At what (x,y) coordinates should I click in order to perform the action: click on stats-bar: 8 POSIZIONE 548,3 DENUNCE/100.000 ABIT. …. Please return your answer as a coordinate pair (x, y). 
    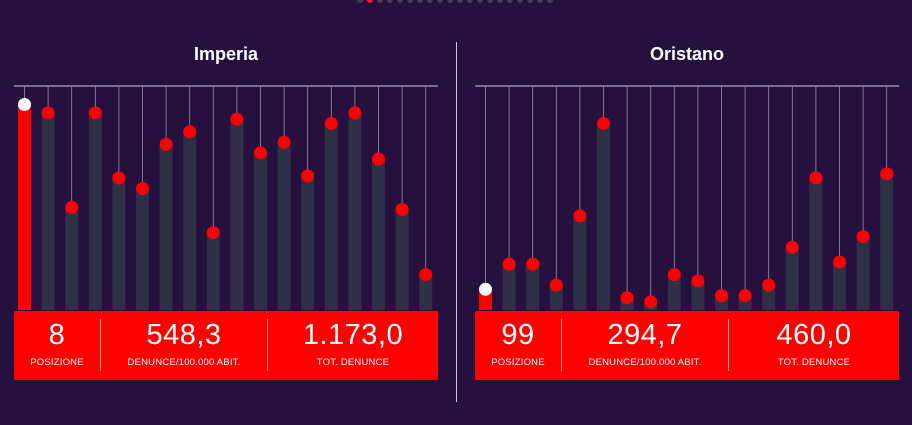
    Looking at the image, I should click on (226, 345).